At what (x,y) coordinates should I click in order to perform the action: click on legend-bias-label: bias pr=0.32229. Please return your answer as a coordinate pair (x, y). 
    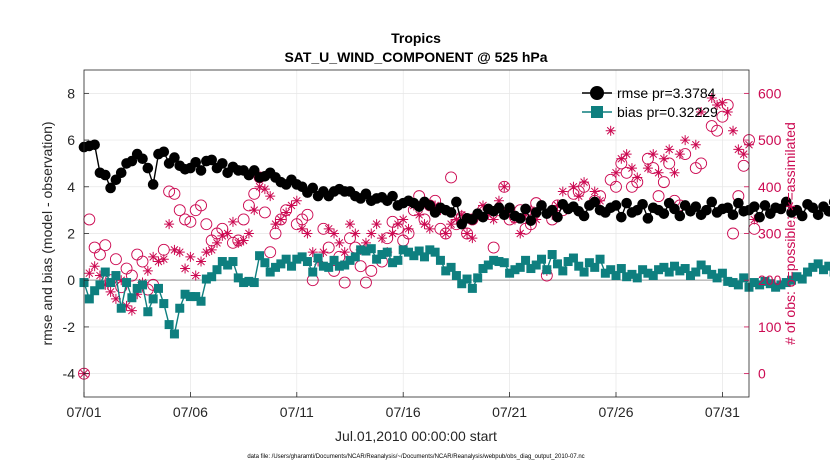
    Looking at the image, I should click on (667, 112).